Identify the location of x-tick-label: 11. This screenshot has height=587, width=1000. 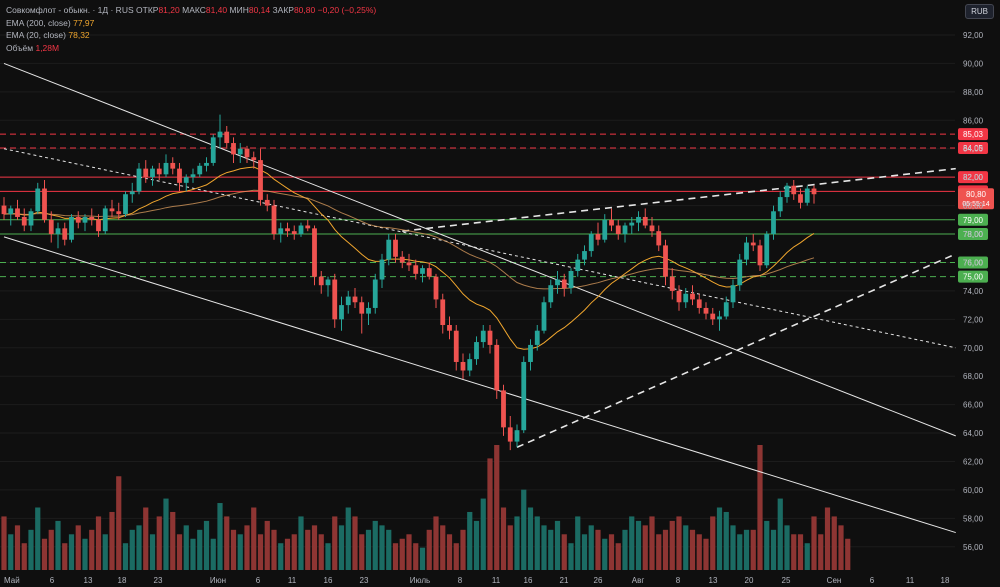
(496, 580).